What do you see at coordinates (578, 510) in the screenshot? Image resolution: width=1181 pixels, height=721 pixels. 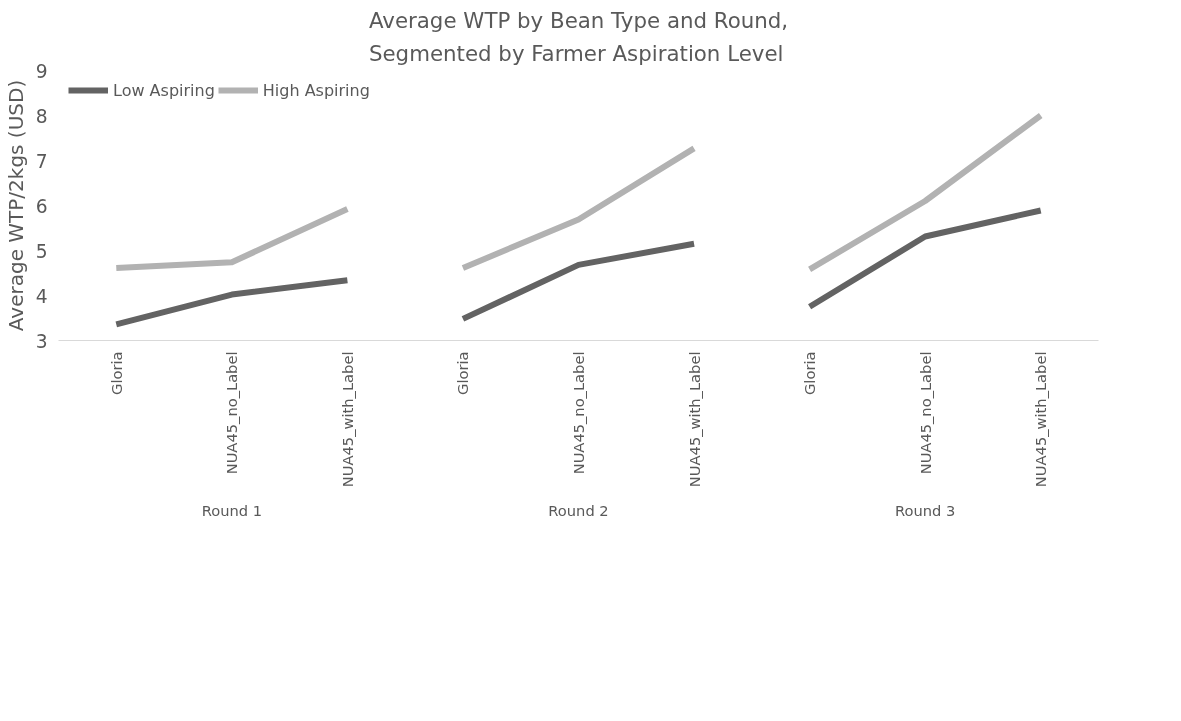 I see `text: Round 2` at bounding box center [578, 510].